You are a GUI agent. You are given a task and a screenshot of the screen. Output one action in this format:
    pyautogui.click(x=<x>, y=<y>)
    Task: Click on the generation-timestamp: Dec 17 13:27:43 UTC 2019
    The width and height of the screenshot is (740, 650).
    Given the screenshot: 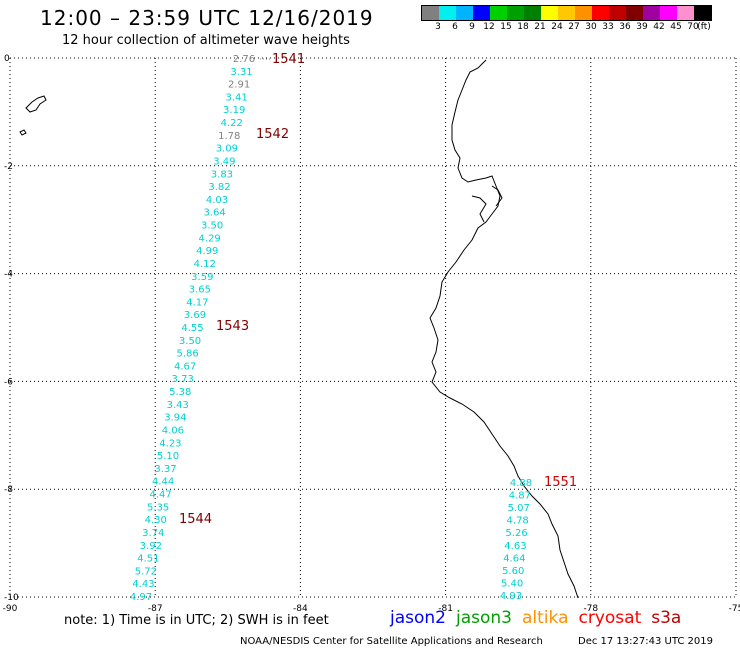 What is the action you would take?
    pyautogui.click(x=645, y=641)
    